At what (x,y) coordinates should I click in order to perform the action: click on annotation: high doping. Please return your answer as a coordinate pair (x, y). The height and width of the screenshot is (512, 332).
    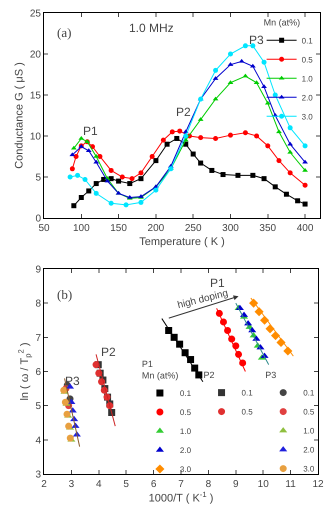
    Looking at the image, I should click on (203, 300).